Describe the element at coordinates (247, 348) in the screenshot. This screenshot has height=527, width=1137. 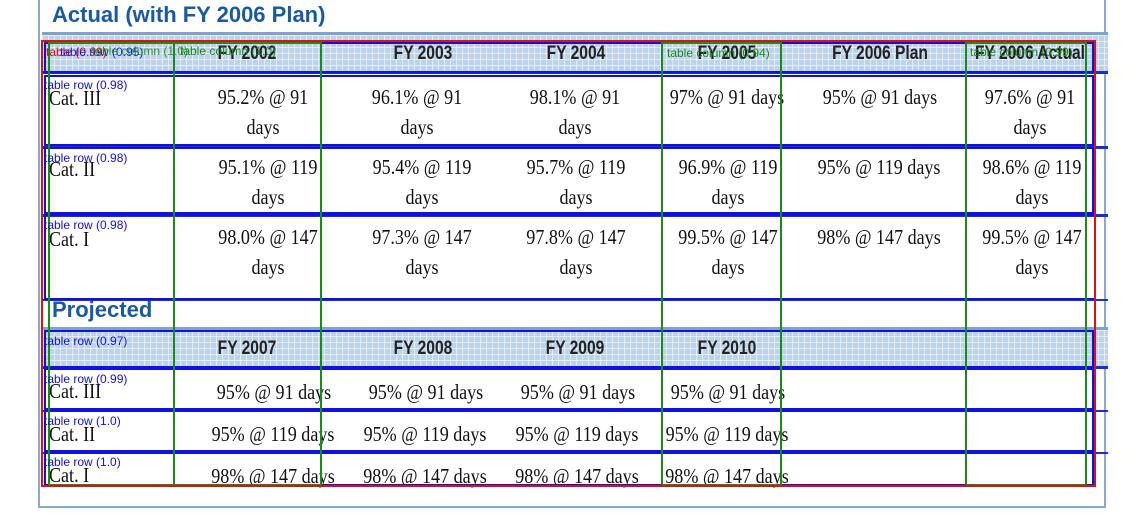
I see `header-fy2007: FY 2007` at that location.